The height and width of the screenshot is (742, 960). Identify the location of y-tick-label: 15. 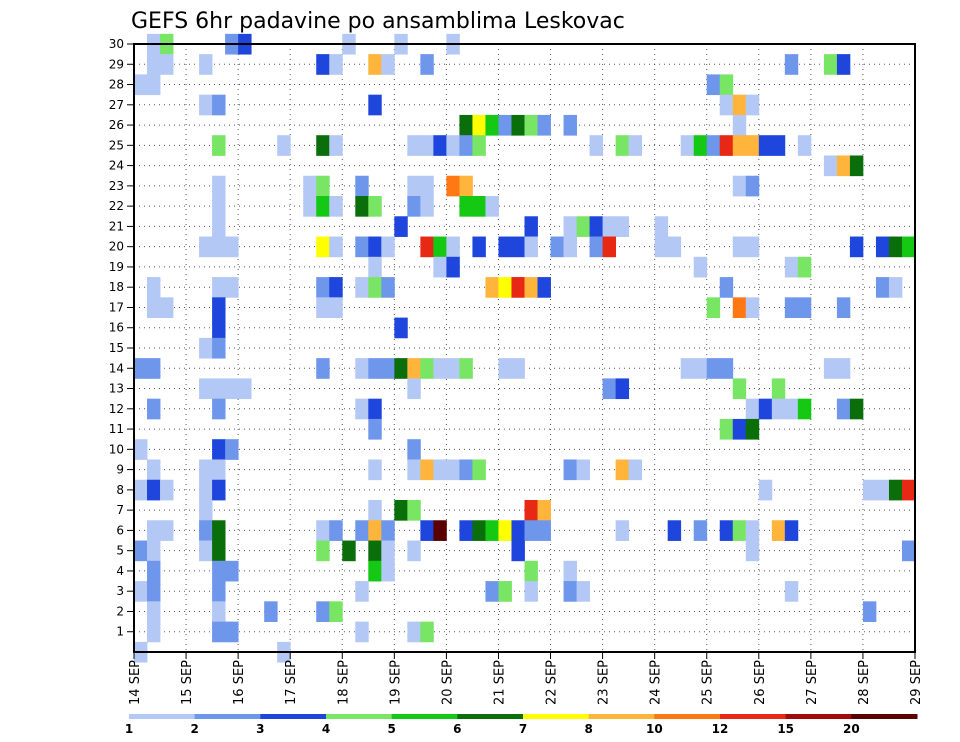
(116, 348).